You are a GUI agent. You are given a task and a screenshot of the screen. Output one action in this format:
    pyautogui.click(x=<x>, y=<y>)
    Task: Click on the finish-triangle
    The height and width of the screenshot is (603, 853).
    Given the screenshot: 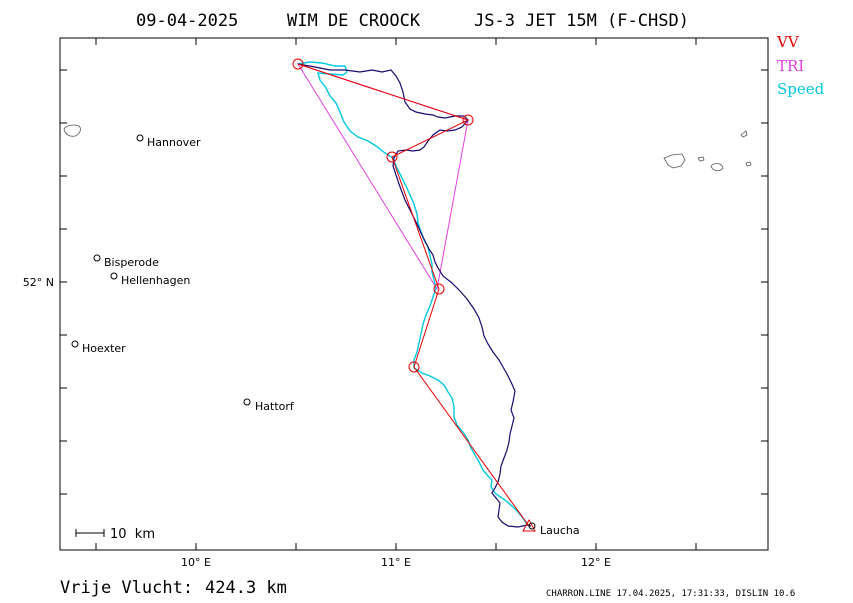 What is the action you would take?
    pyautogui.click(x=529, y=525)
    